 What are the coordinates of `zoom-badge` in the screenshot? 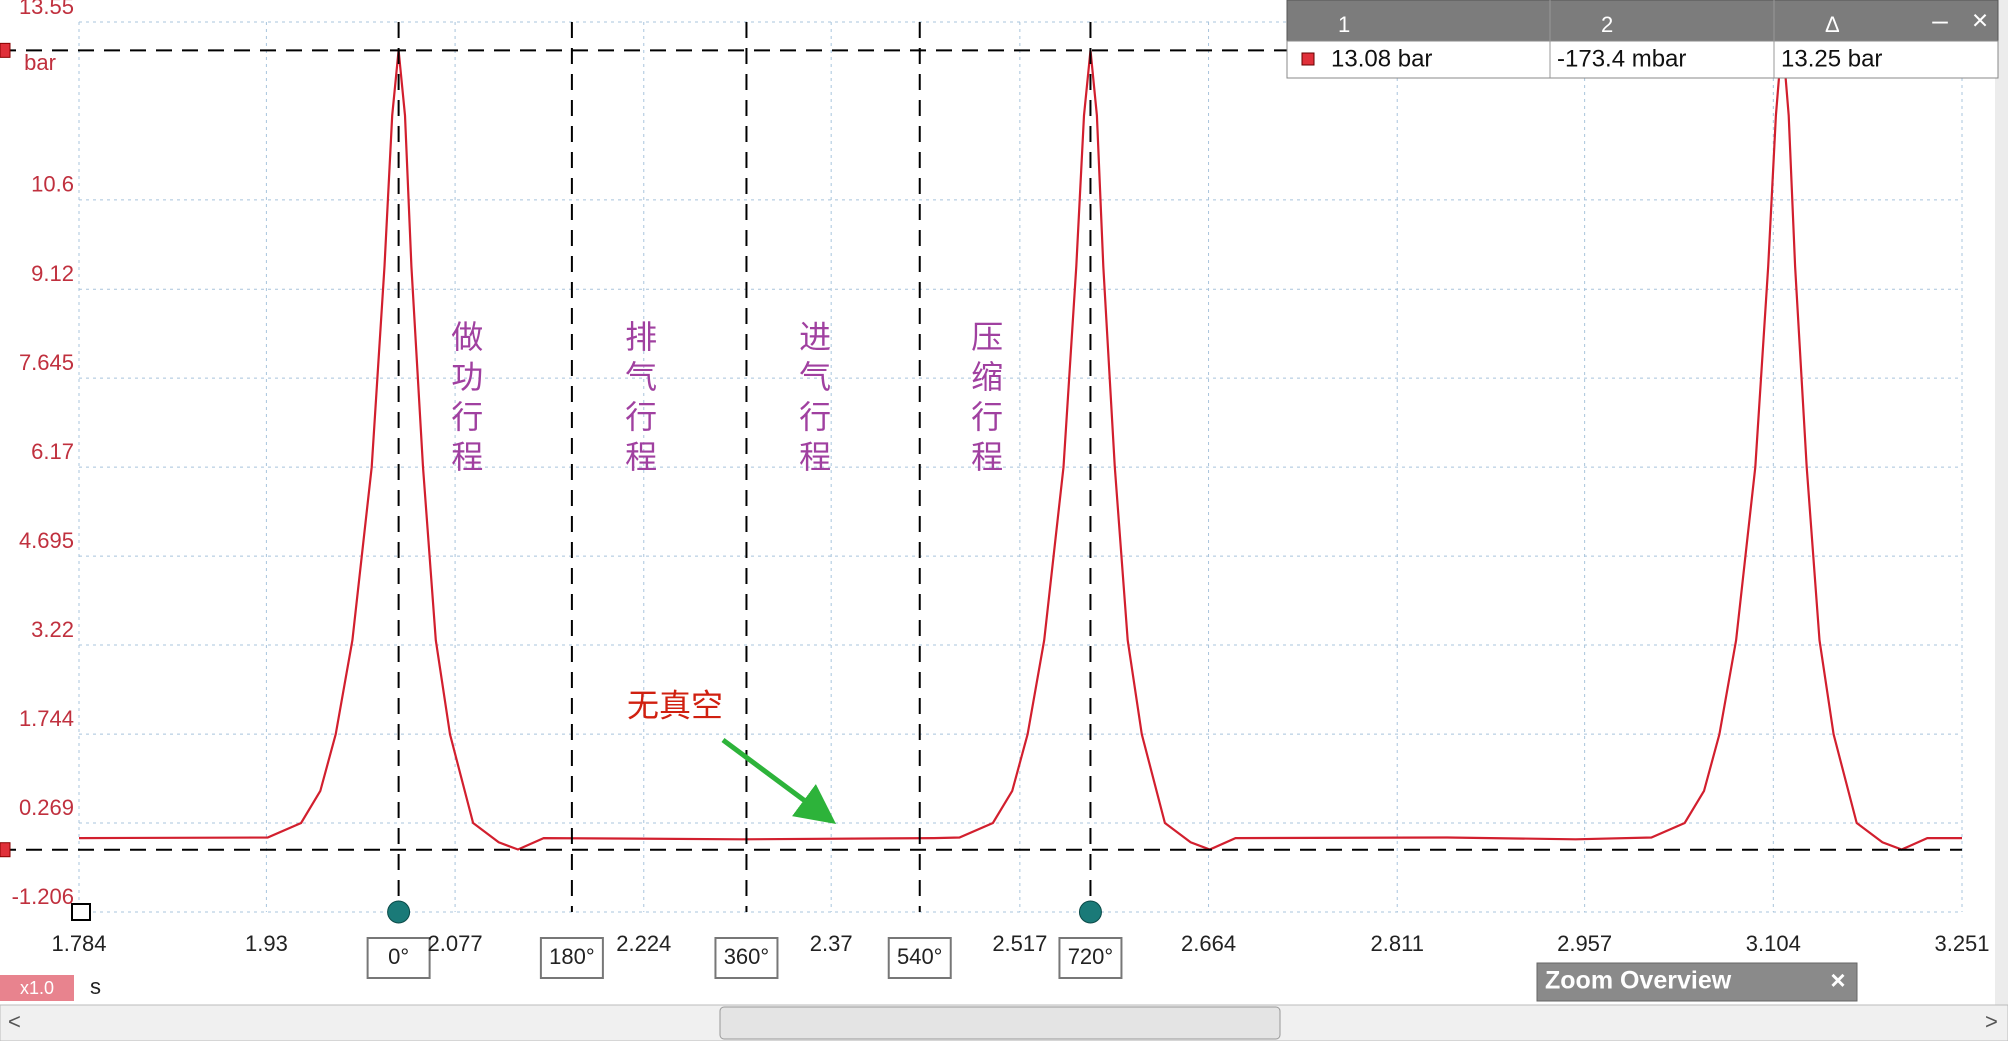 It's located at (37, 988).